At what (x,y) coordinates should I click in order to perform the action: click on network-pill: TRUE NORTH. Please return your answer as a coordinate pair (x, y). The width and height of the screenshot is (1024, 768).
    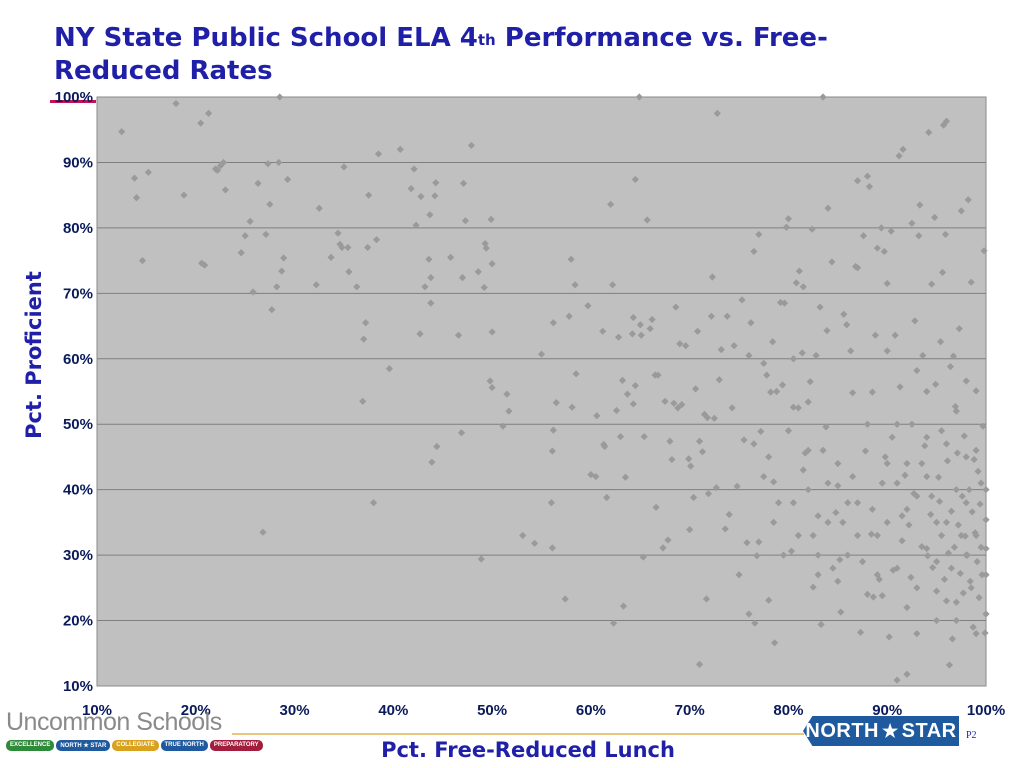
    Looking at the image, I should click on (184, 745).